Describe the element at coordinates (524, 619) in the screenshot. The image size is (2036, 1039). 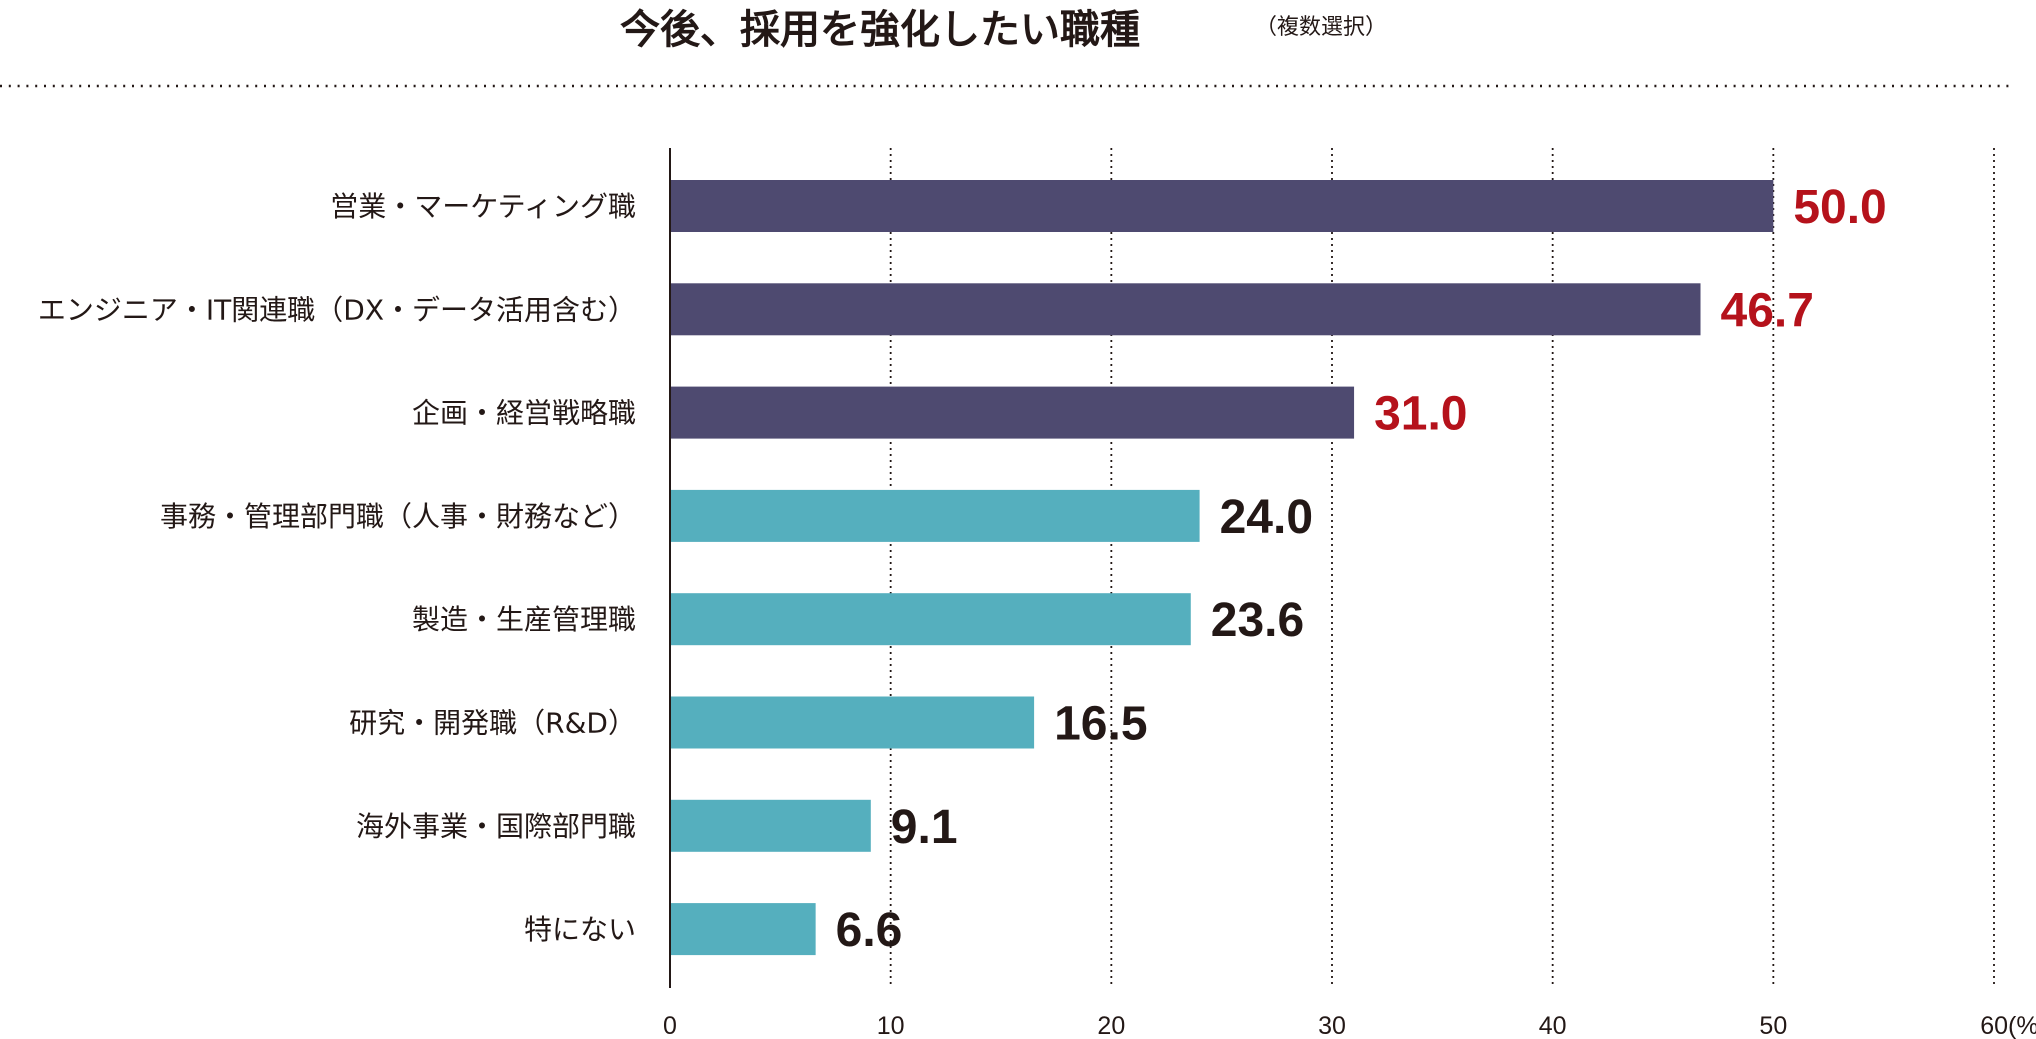
I see `category-label-4: 製造・生産管理職` at that location.